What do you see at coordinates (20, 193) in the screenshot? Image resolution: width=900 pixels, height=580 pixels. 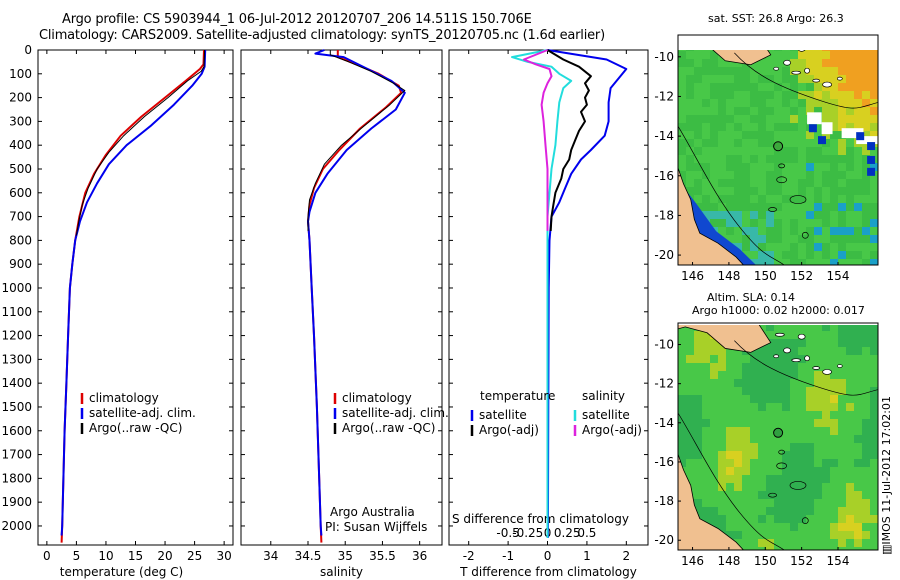 I see `depth-tick-label: 600` at bounding box center [20, 193].